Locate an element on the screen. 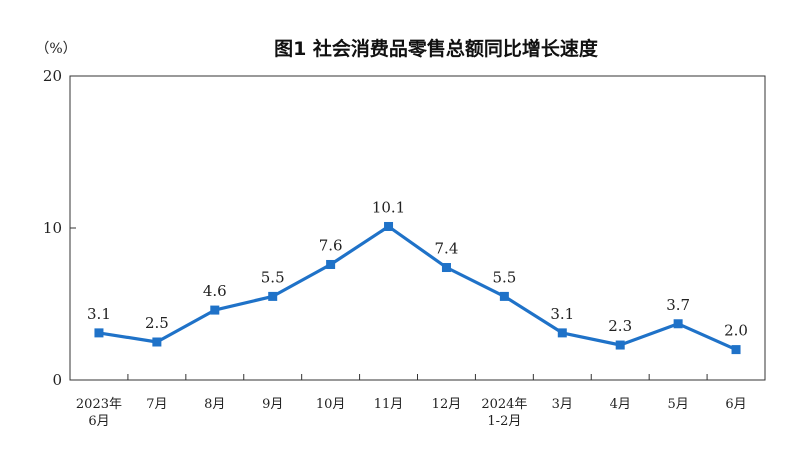 This screenshot has width=800, height=451. x-tick-label-line: 8月 is located at coordinates (214, 404).